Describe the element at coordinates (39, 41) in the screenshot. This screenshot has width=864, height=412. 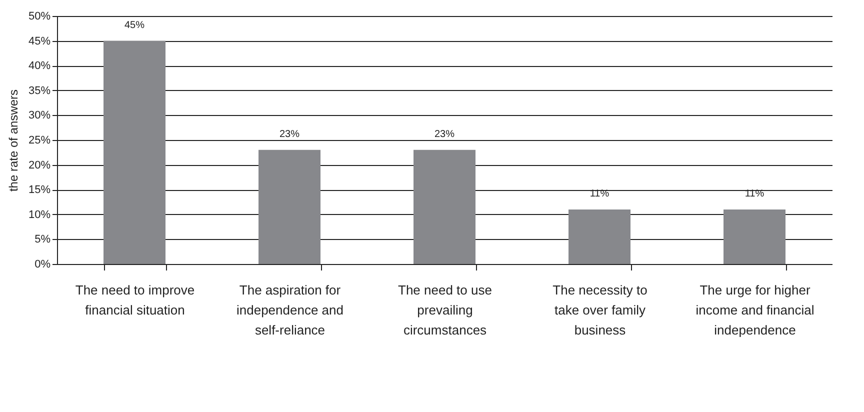
I see `y-tick-label: 45%` at that location.